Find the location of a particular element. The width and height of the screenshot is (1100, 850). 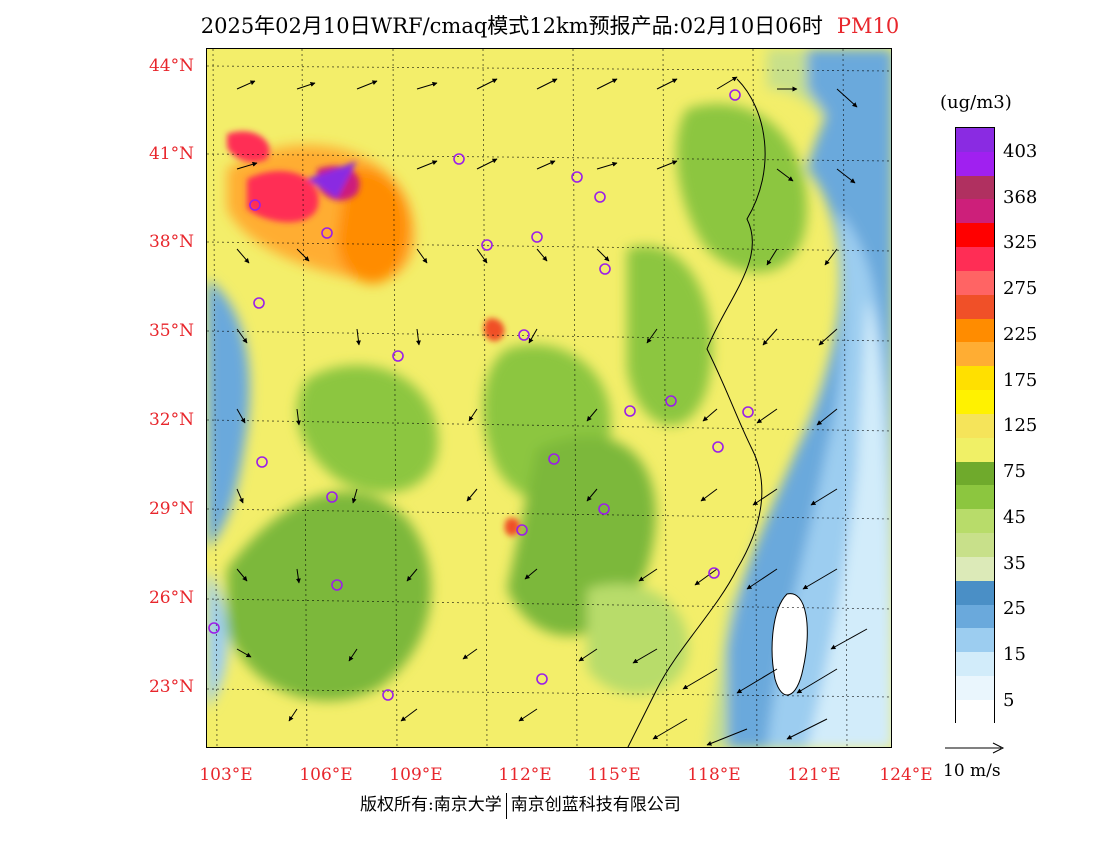

legend-unit: (ug/m3) is located at coordinates (976, 102).